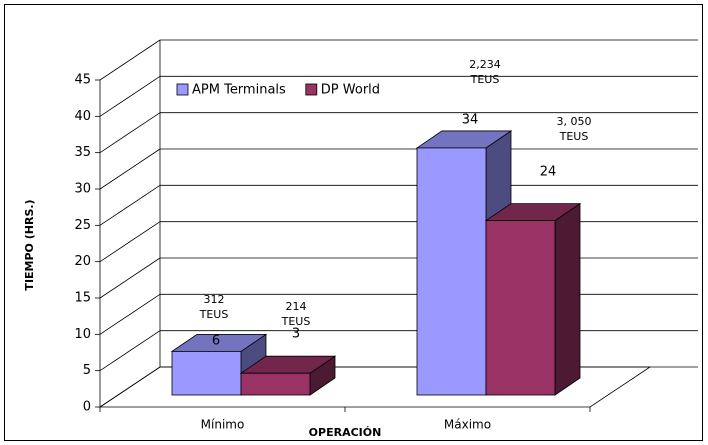 Image resolution: width=708 pixels, height=445 pixels. I want to click on annotation: 312, so click(214, 299).